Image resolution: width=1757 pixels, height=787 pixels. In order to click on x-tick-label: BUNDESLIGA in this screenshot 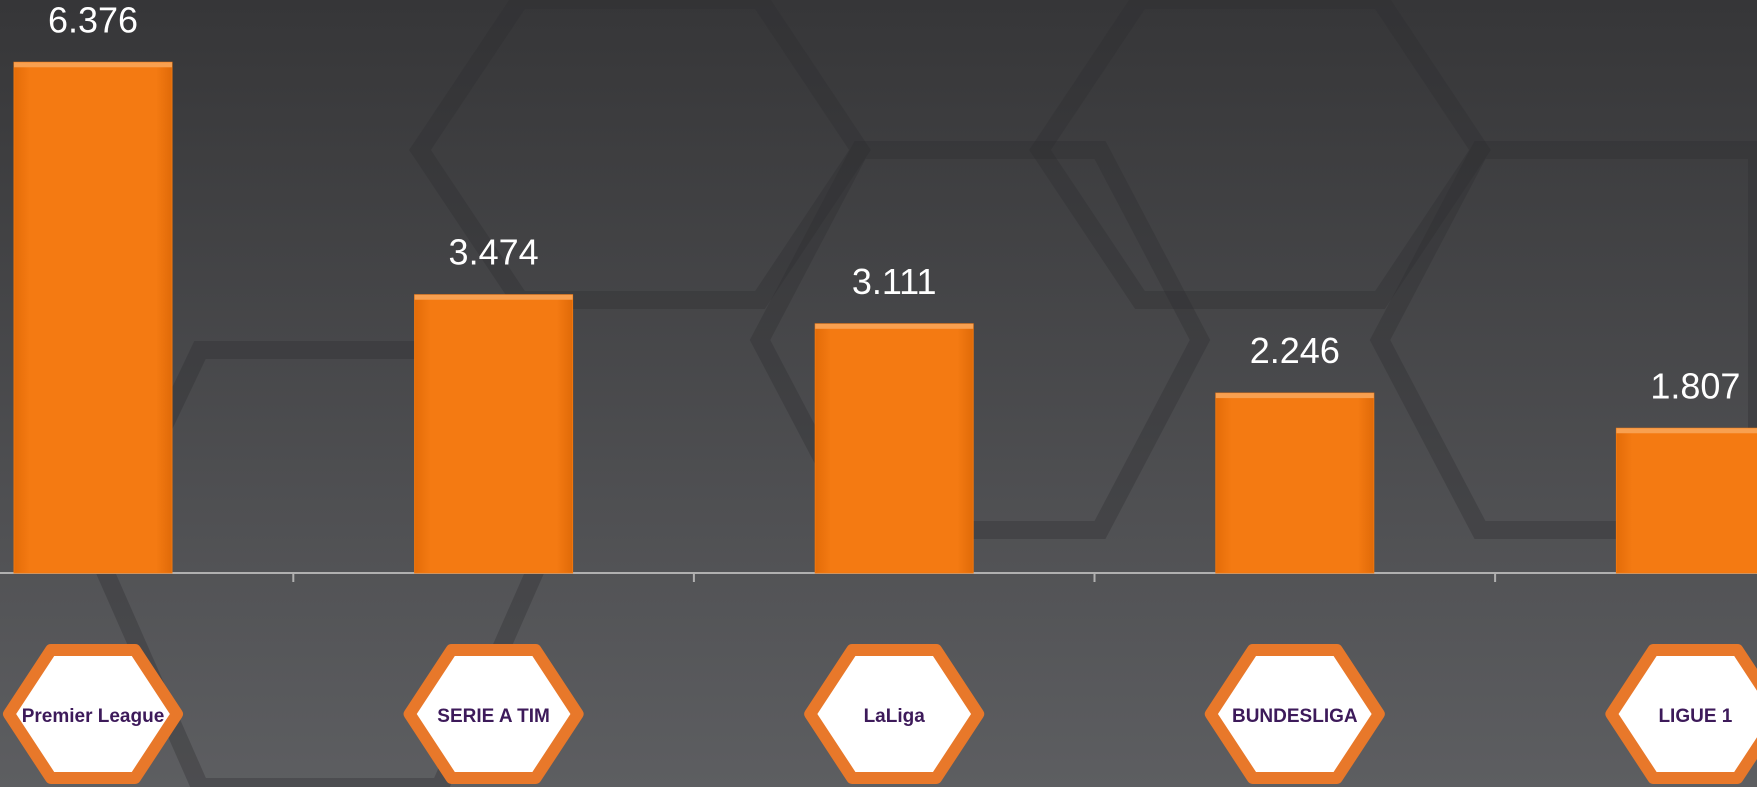, I will do `click(1295, 716)`.